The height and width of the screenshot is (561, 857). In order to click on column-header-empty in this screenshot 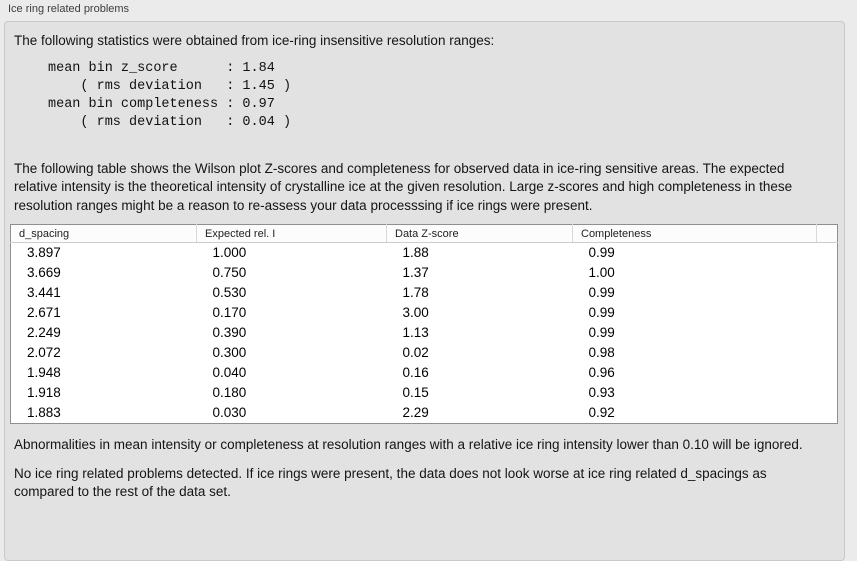, I will do `click(827, 233)`.